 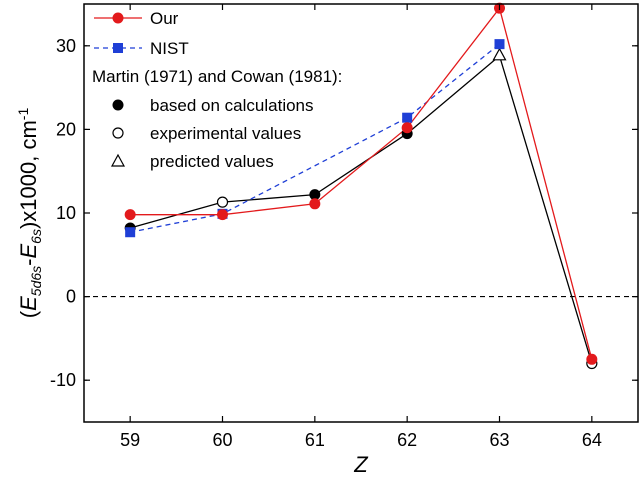 What do you see at coordinates (130, 440) in the screenshot?
I see `x-tick-label: 59` at bounding box center [130, 440].